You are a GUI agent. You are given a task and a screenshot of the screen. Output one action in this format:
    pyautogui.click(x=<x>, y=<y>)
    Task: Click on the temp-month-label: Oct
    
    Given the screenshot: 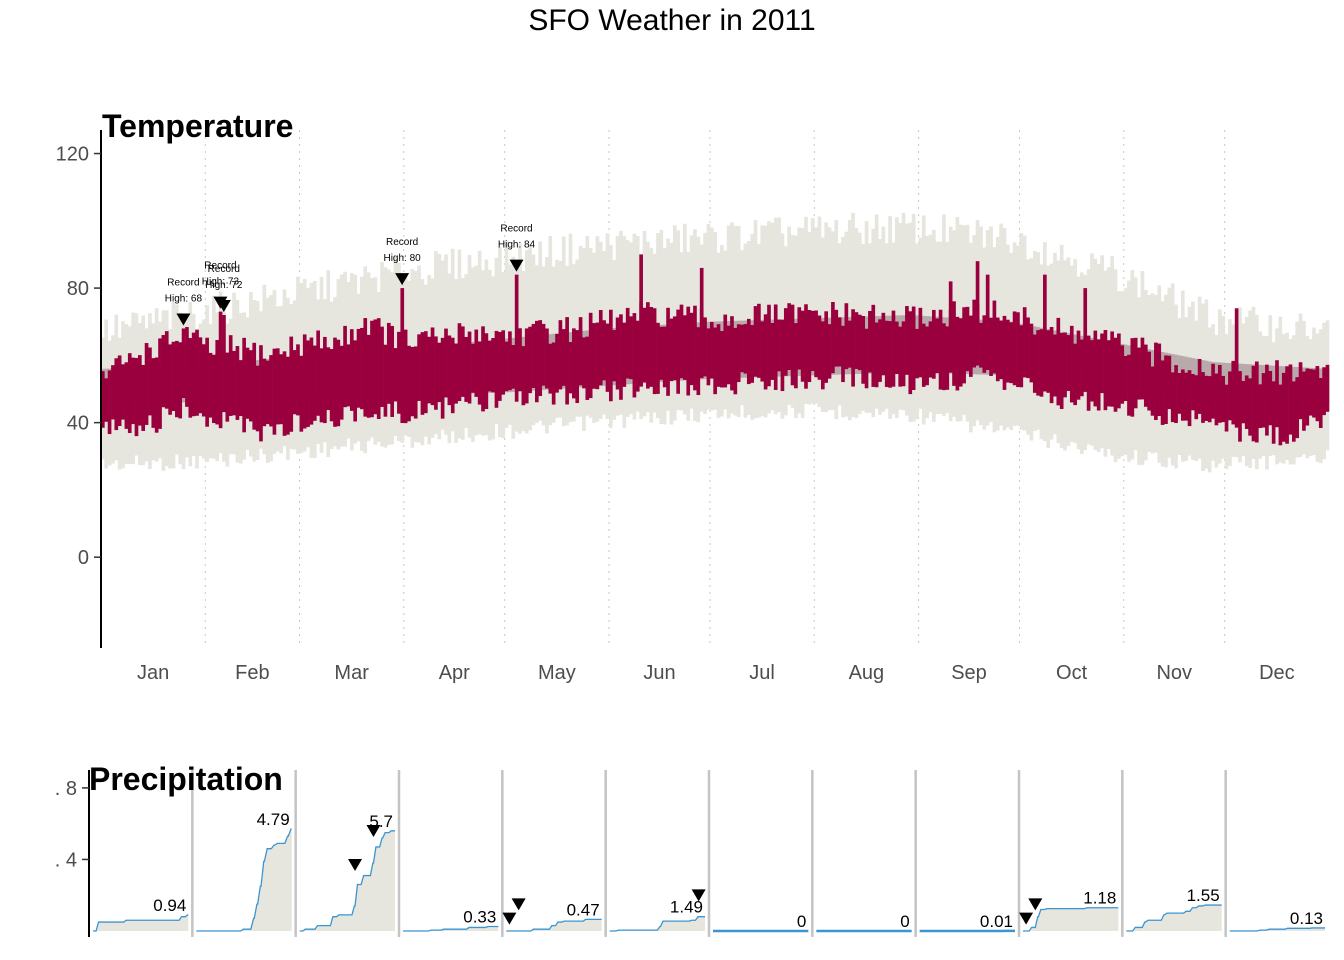 What is the action you would take?
    pyautogui.click(x=1072, y=673)
    